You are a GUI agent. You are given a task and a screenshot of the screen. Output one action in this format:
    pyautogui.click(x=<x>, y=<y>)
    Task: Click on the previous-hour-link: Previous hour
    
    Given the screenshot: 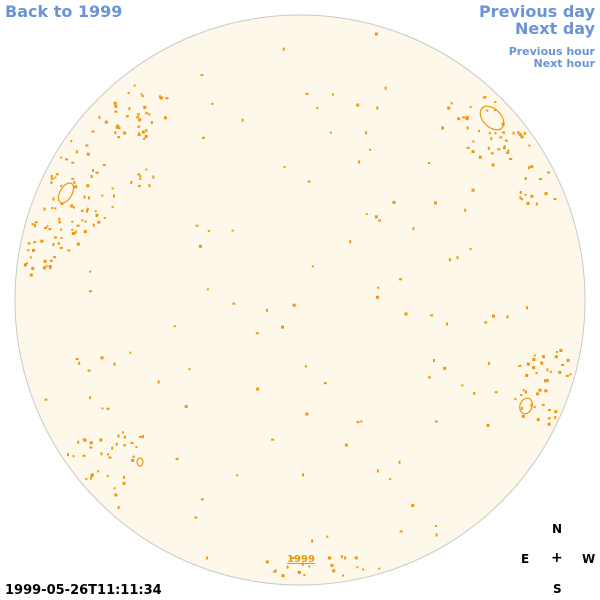 What is the action you would take?
    pyautogui.click(x=551, y=51)
    